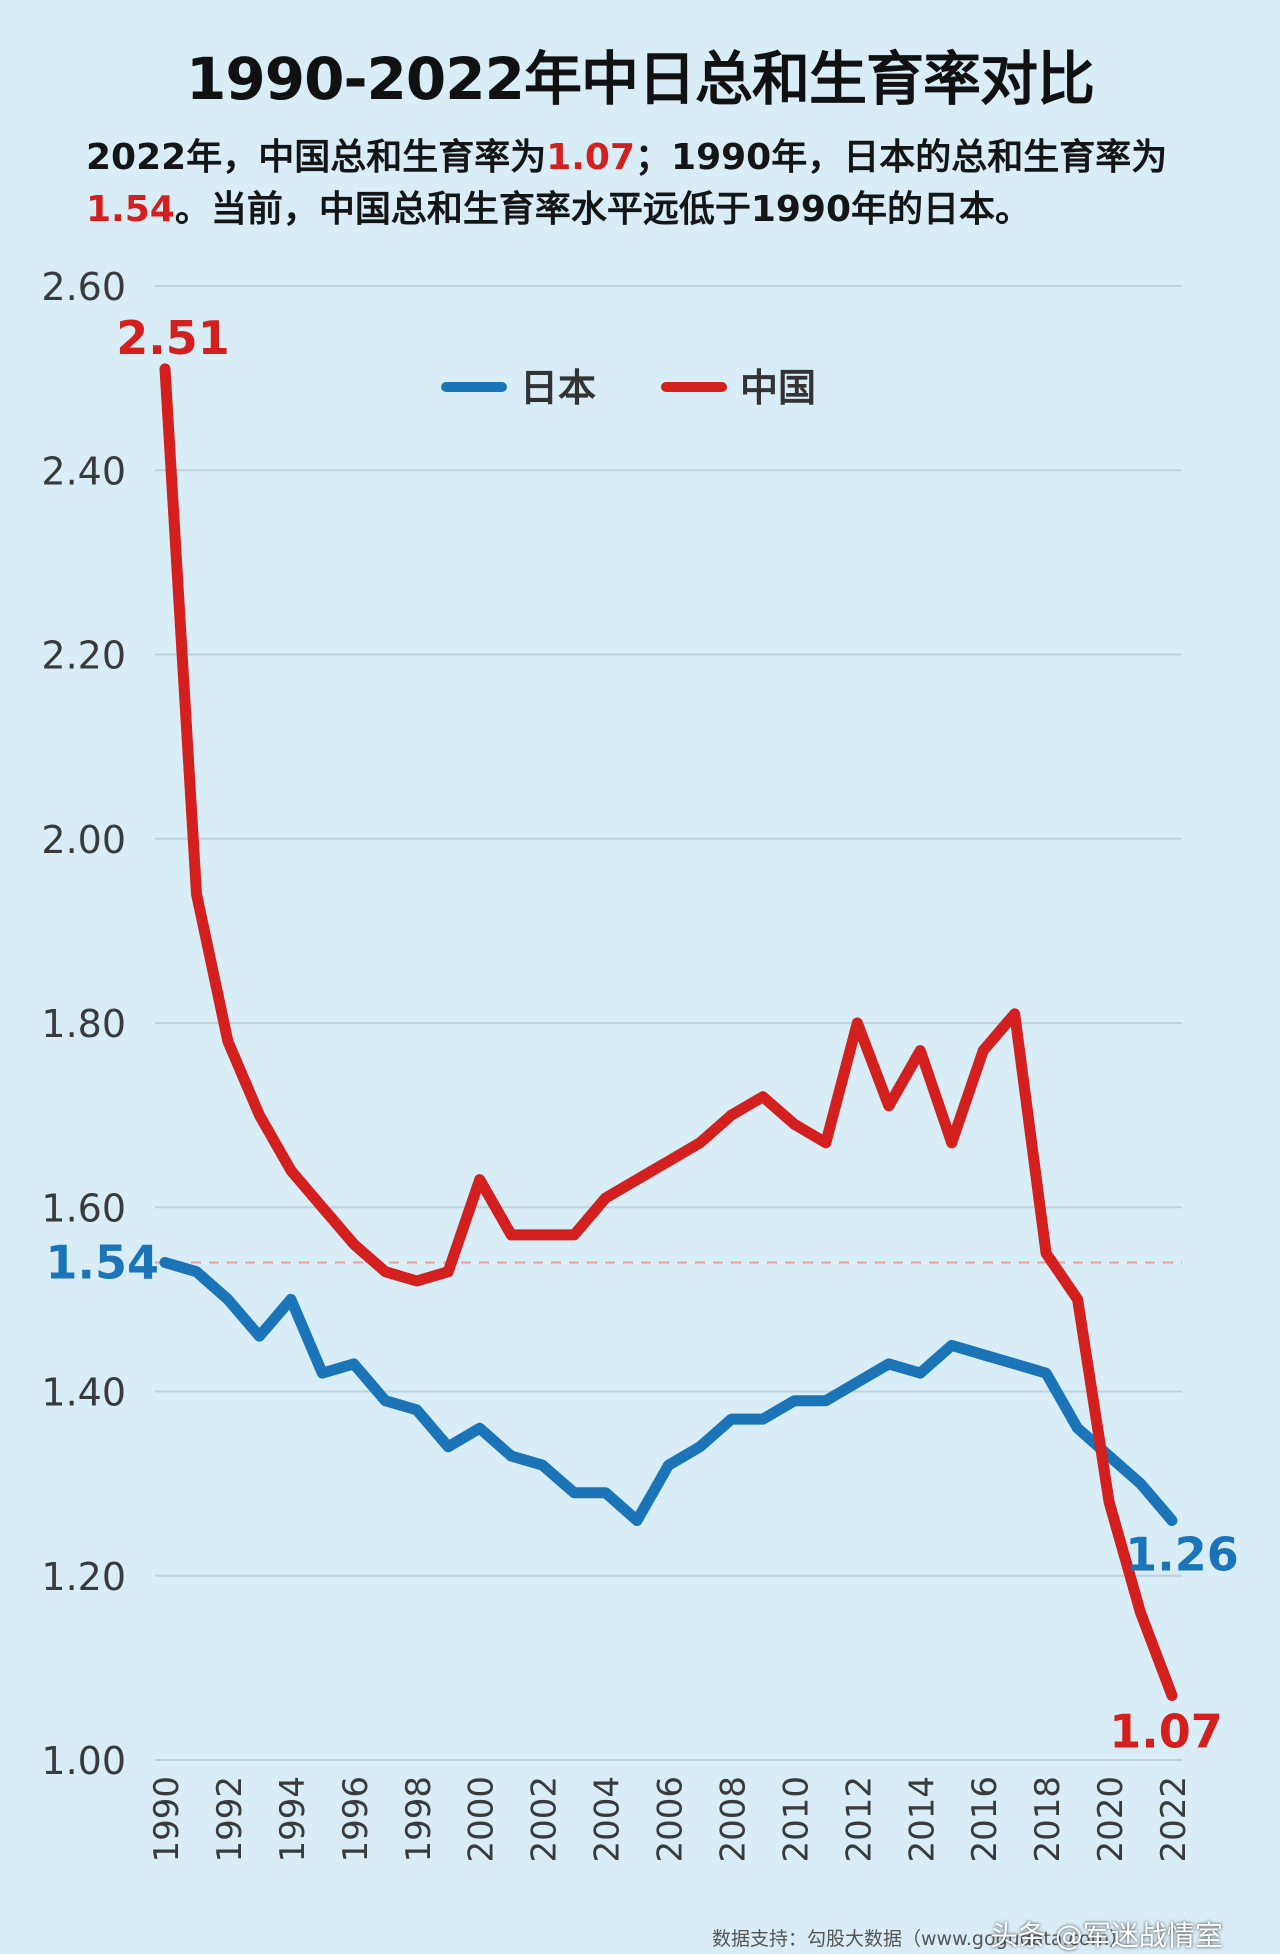 This screenshot has height=1954, width=1280. Describe the element at coordinates (628, 388) in the screenshot. I see `chart-legend: 日本 中国` at that location.